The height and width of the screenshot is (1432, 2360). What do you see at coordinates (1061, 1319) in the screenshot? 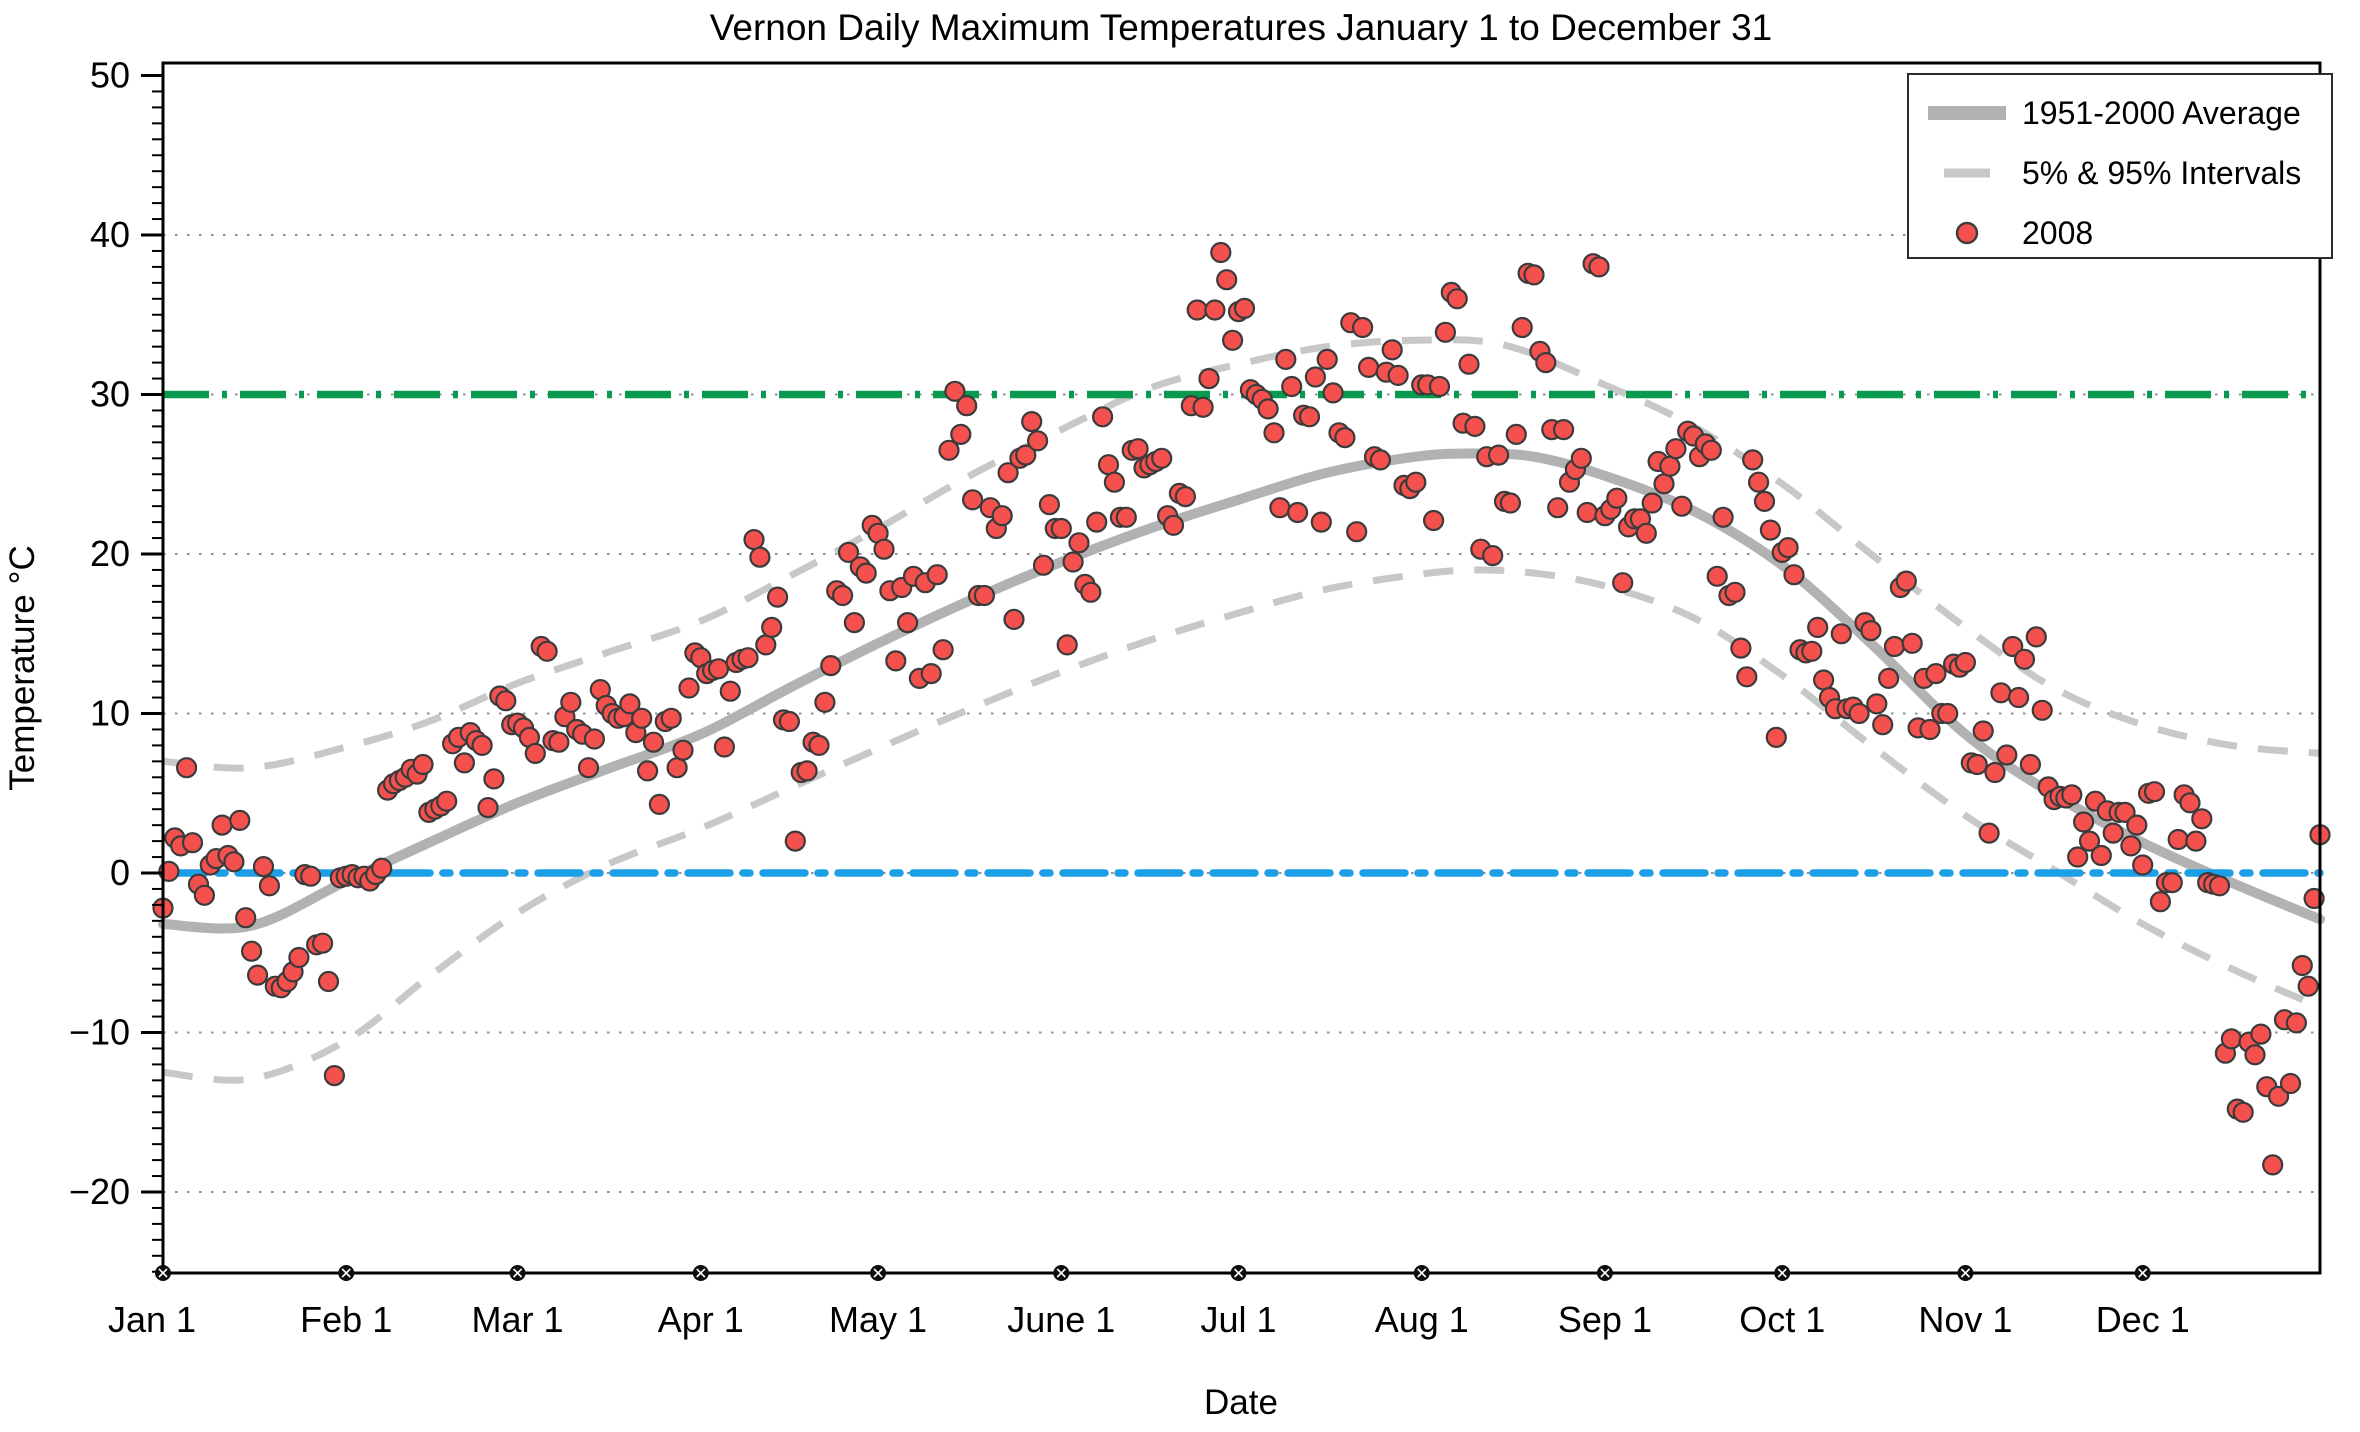
I see `x-tick-label: June 1` at bounding box center [1061, 1319].